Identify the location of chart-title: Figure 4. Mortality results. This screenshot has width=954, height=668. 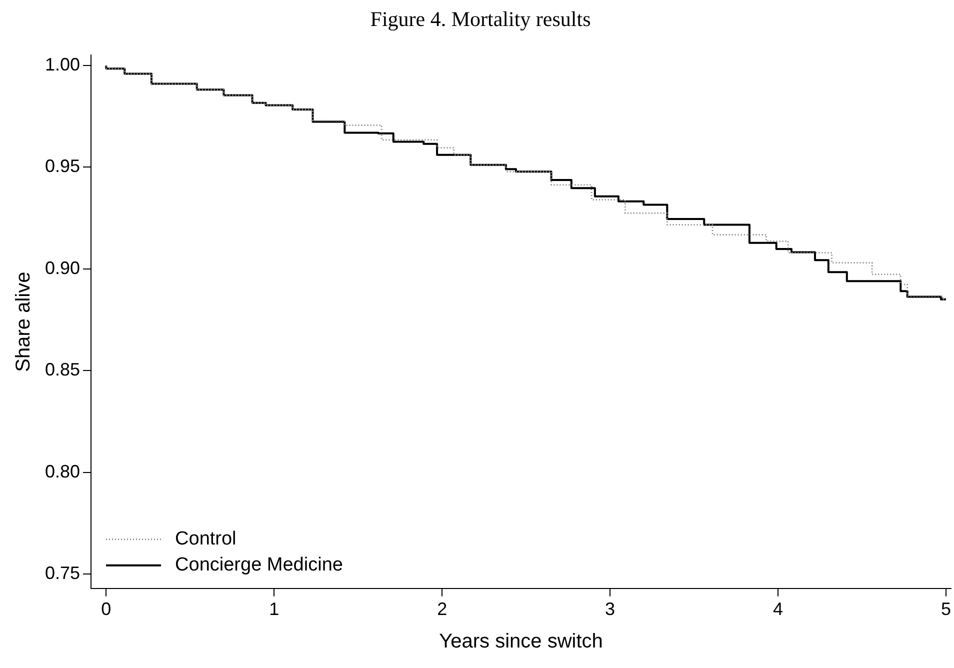
(480, 19).